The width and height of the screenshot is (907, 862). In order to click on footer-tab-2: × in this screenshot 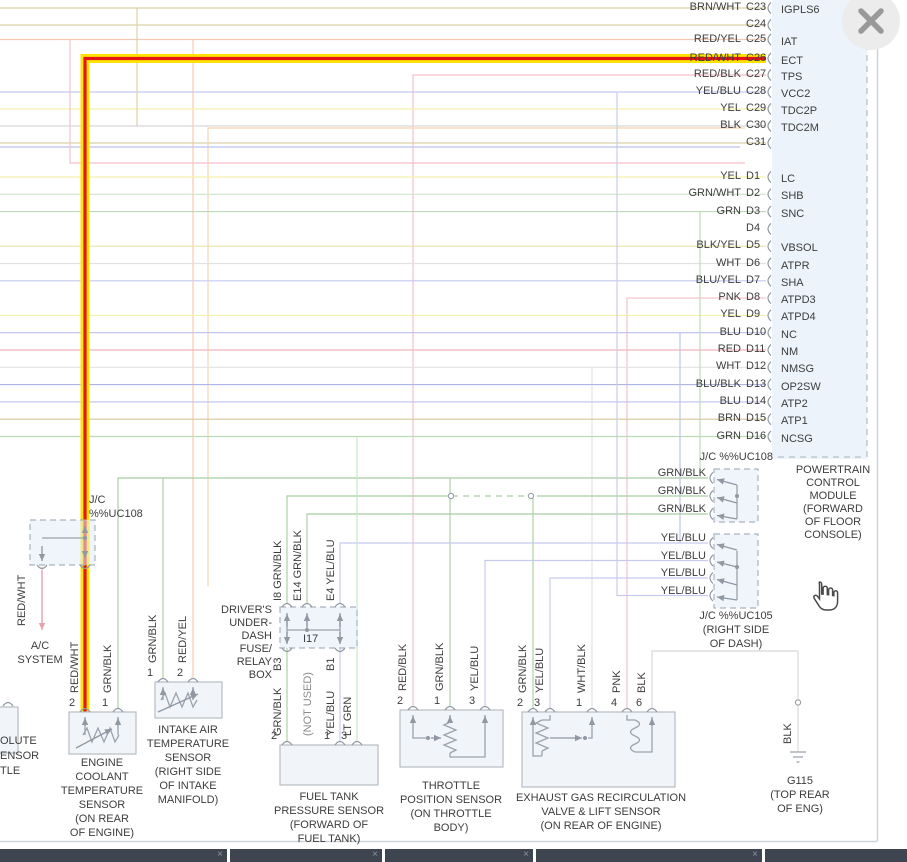, I will do `click(306, 855)`.